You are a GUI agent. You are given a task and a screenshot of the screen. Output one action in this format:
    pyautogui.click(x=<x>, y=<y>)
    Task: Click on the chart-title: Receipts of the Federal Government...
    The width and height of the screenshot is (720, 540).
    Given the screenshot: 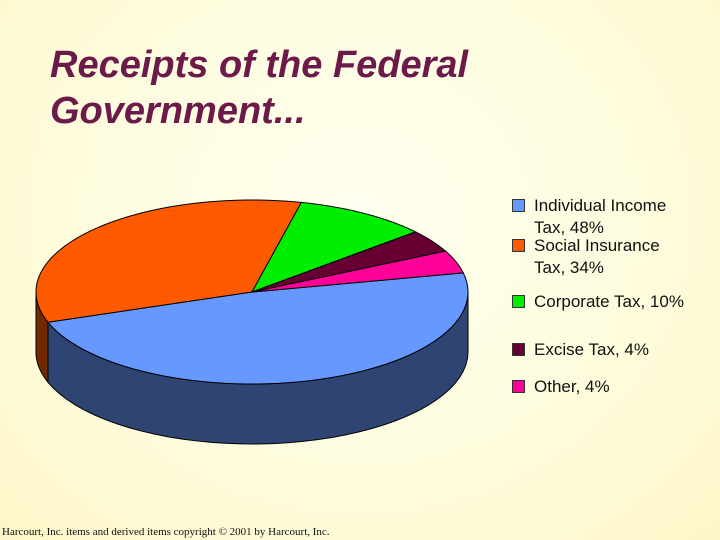 What is the action you would take?
    pyautogui.click(x=259, y=88)
    